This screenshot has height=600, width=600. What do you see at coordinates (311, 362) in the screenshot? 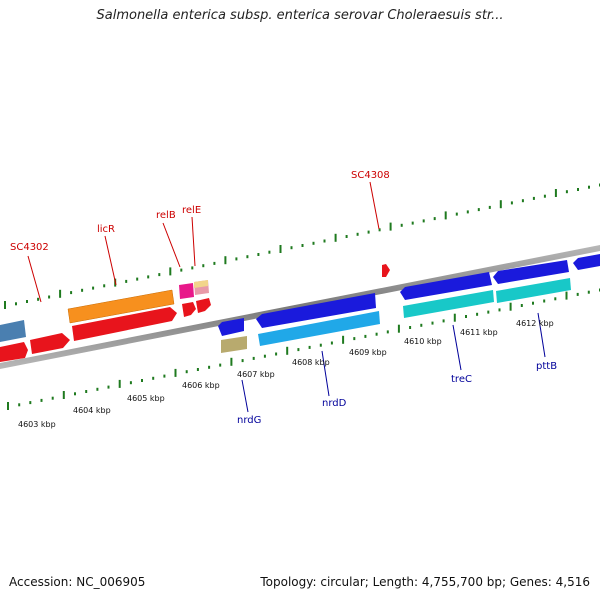
I see `tick-label: 4608 kbp` at bounding box center [311, 362].